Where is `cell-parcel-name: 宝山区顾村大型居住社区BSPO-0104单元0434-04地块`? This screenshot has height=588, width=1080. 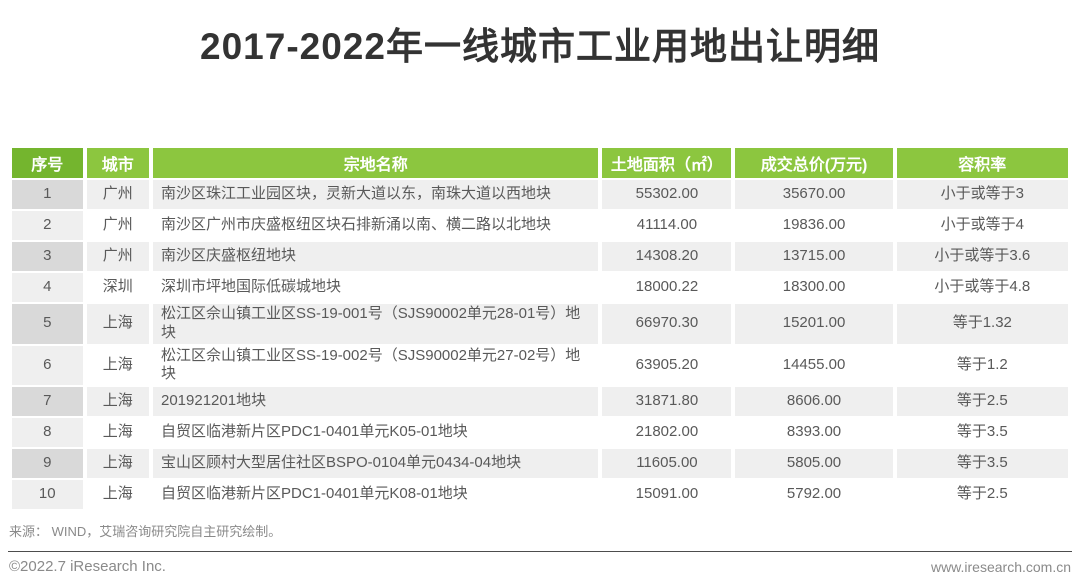
cell-parcel-name: 宝山区顾村大型居住社区BSPO-0104单元0434-04地块 is located at coordinates (376, 463).